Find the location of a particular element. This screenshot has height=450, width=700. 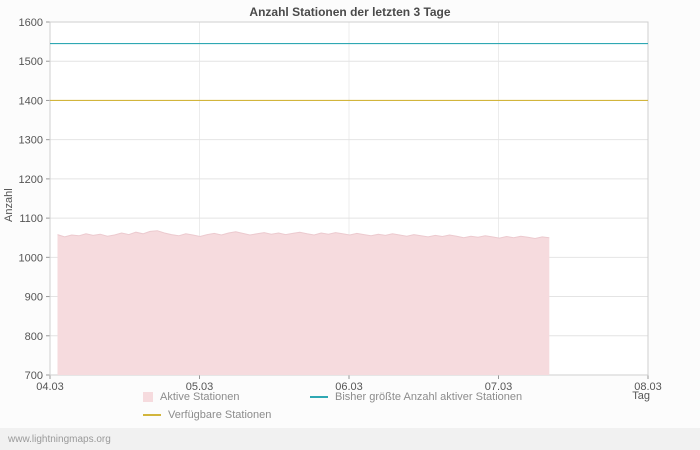

svg-text: 05.03 is located at coordinates (200, 387).